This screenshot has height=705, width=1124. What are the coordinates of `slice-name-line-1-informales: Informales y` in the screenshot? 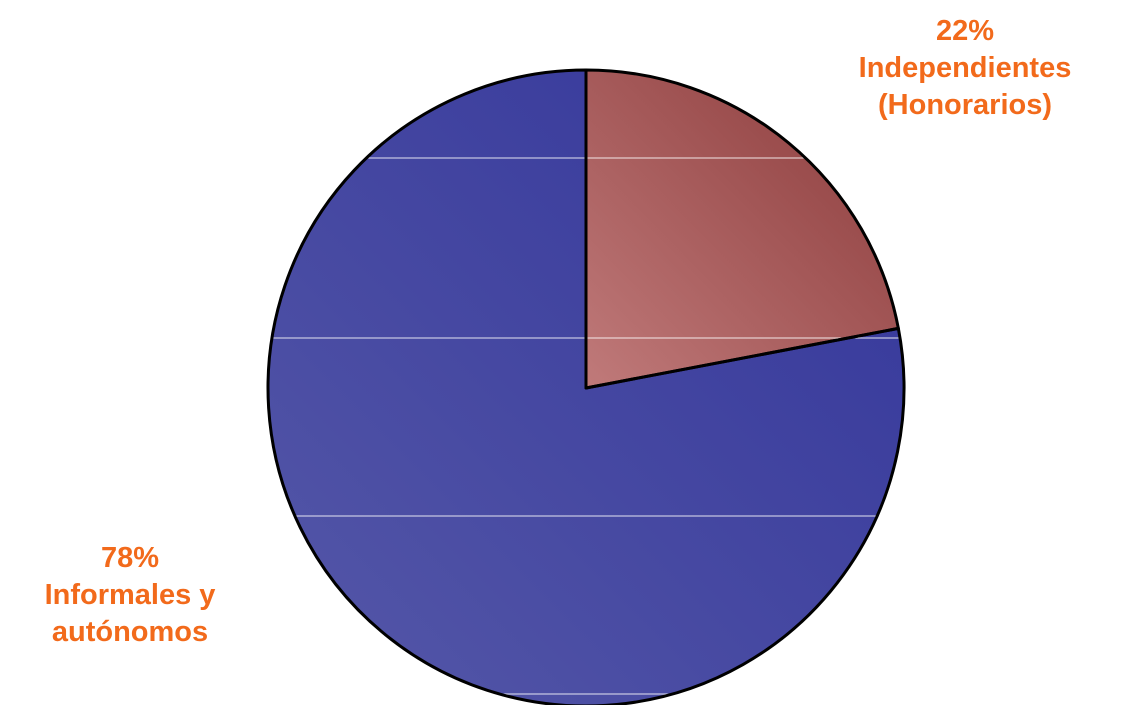 It's located at (132, 595).